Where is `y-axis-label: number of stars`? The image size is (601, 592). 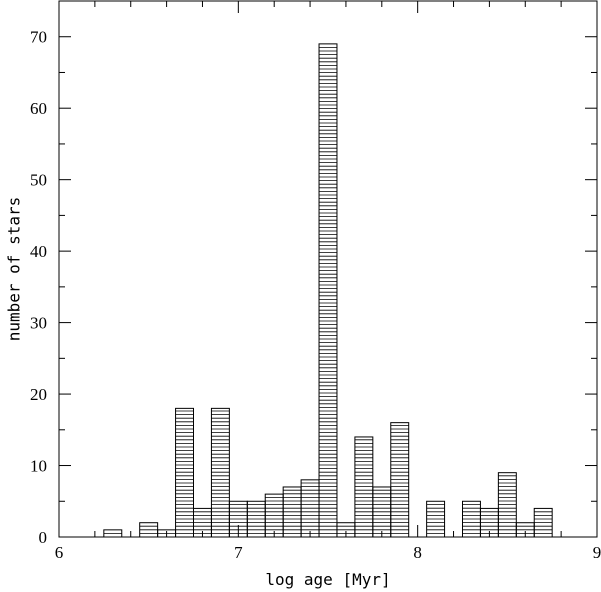
y-axis-label: number of stars is located at coordinates (14, 269).